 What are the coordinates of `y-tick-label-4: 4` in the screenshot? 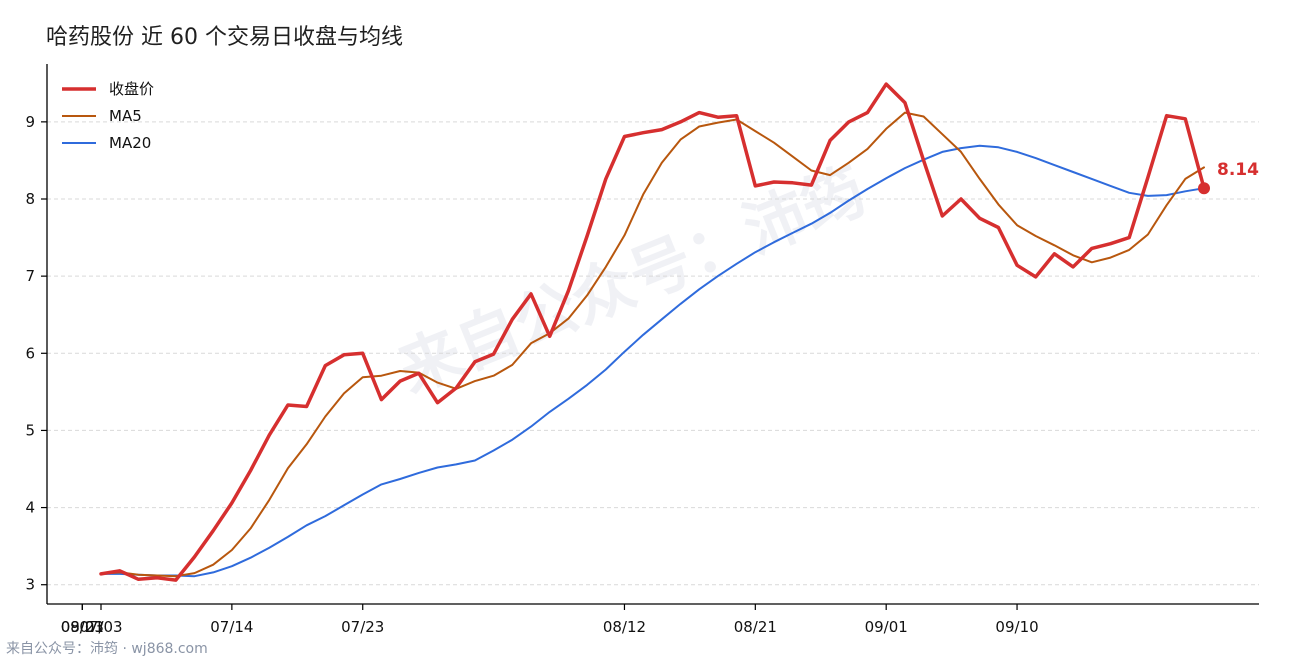 It's located at (30, 508).